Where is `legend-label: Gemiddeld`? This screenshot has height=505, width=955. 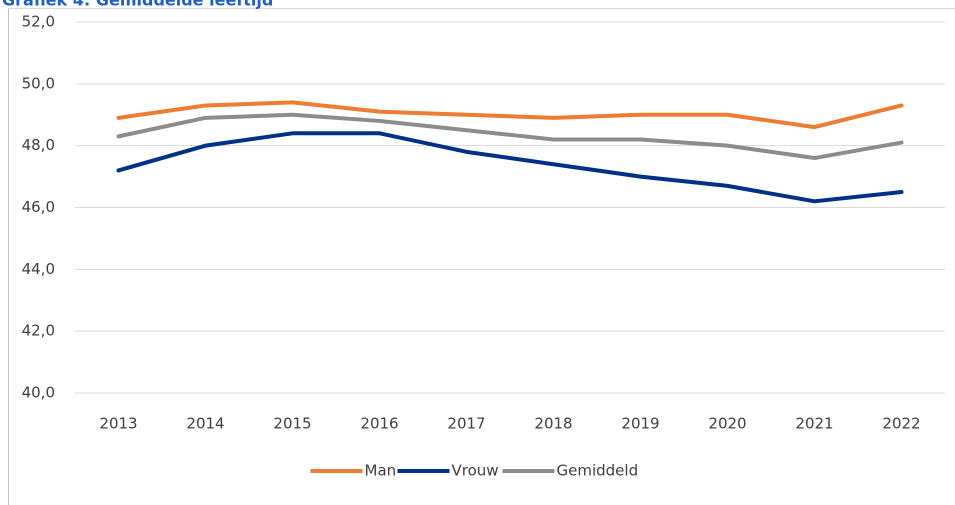 legend-label: Gemiddeld is located at coordinates (598, 471).